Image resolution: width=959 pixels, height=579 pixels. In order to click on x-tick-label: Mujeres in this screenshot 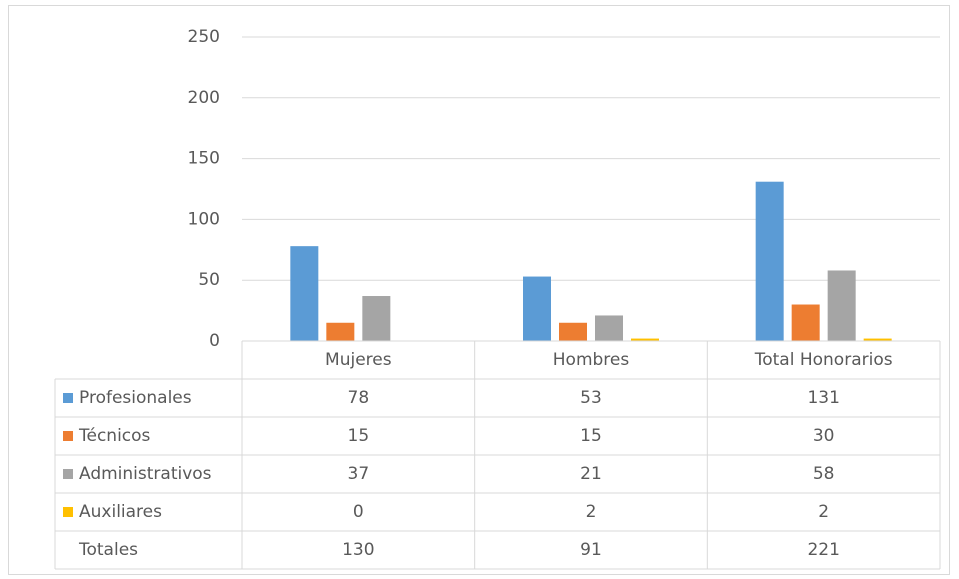, I will do `click(358, 360)`.